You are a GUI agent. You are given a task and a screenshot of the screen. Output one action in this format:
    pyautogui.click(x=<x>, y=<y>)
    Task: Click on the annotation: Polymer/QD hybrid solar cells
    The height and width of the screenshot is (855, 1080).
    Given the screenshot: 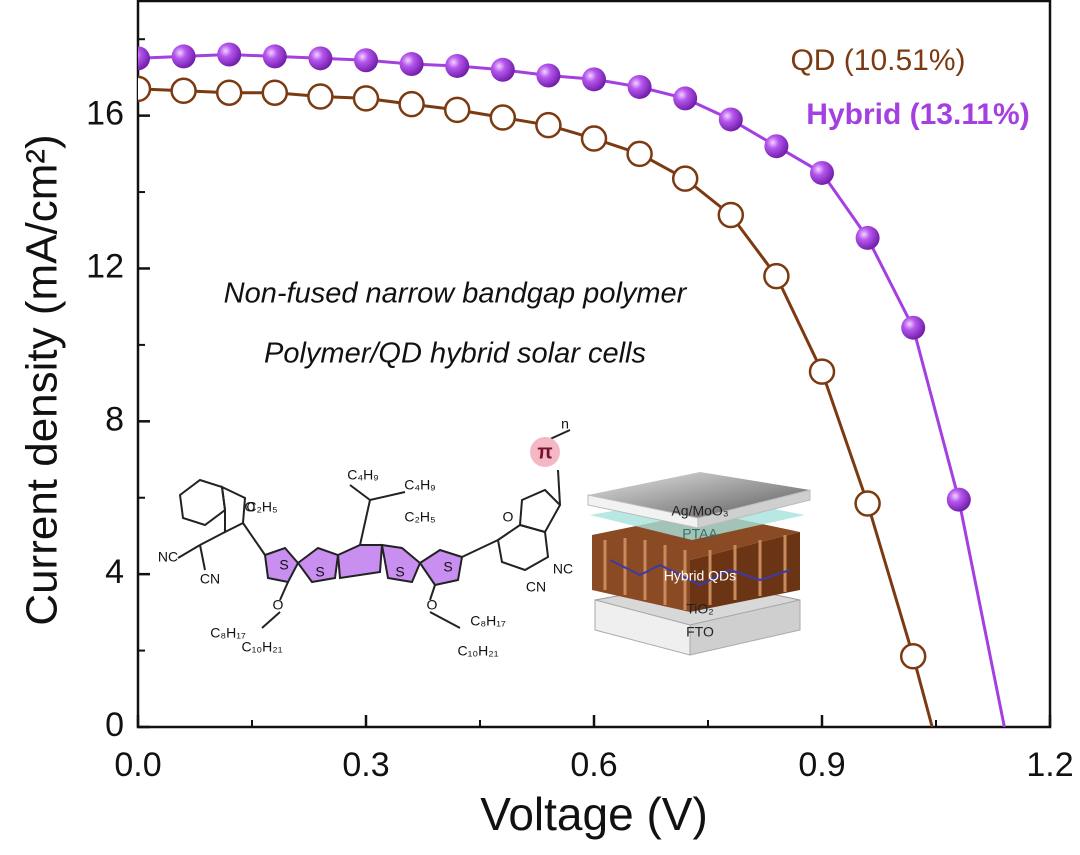 What is the action you would take?
    pyautogui.click(x=455, y=354)
    